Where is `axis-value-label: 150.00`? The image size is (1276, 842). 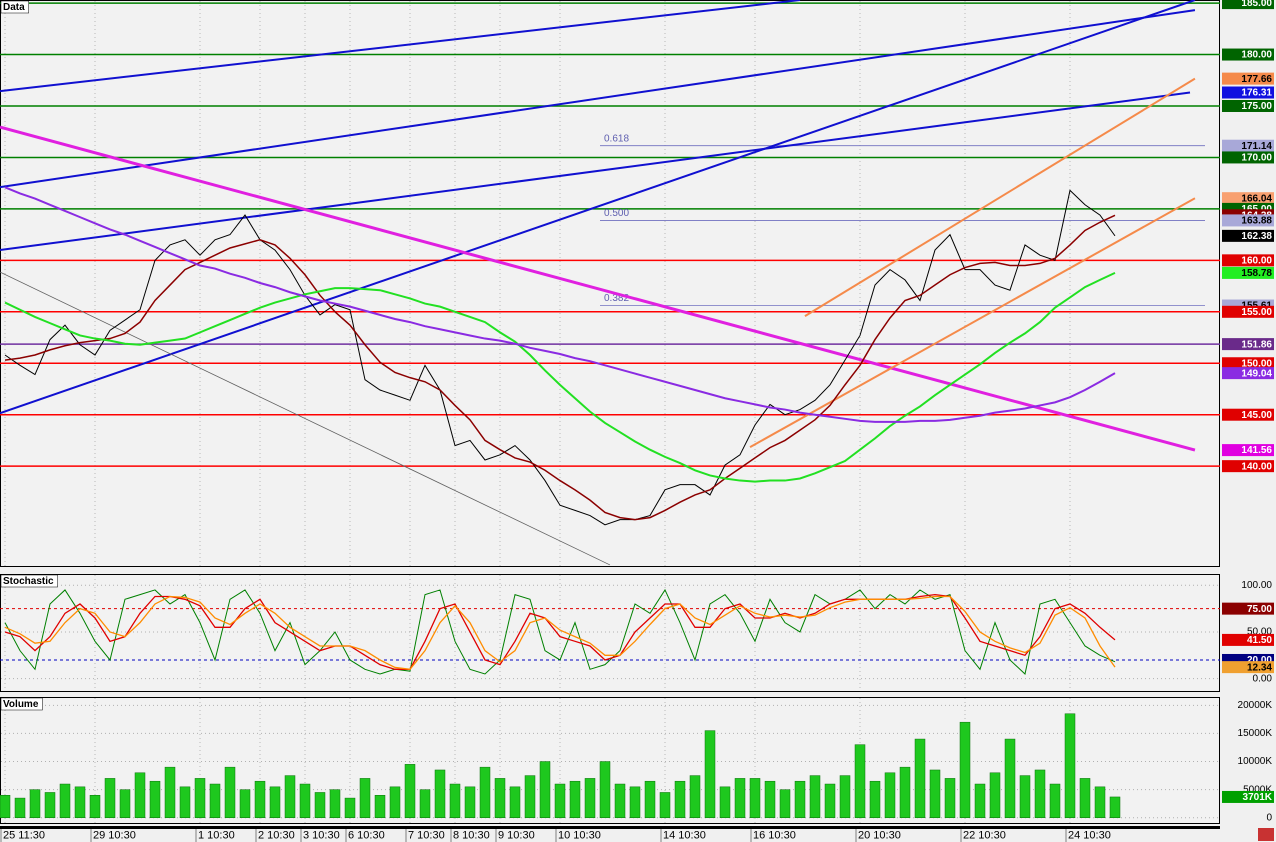 axis-value-label: 150.00 is located at coordinates (1256, 363).